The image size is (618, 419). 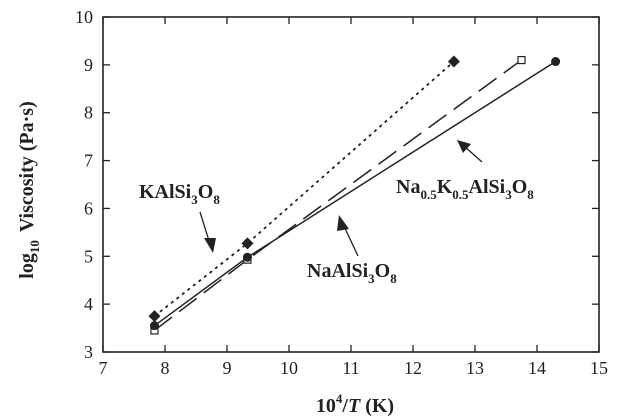 What do you see at coordinates (475, 368) in the screenshot?
I see `x-tick-label: 13` at bounding box center [475, 368].